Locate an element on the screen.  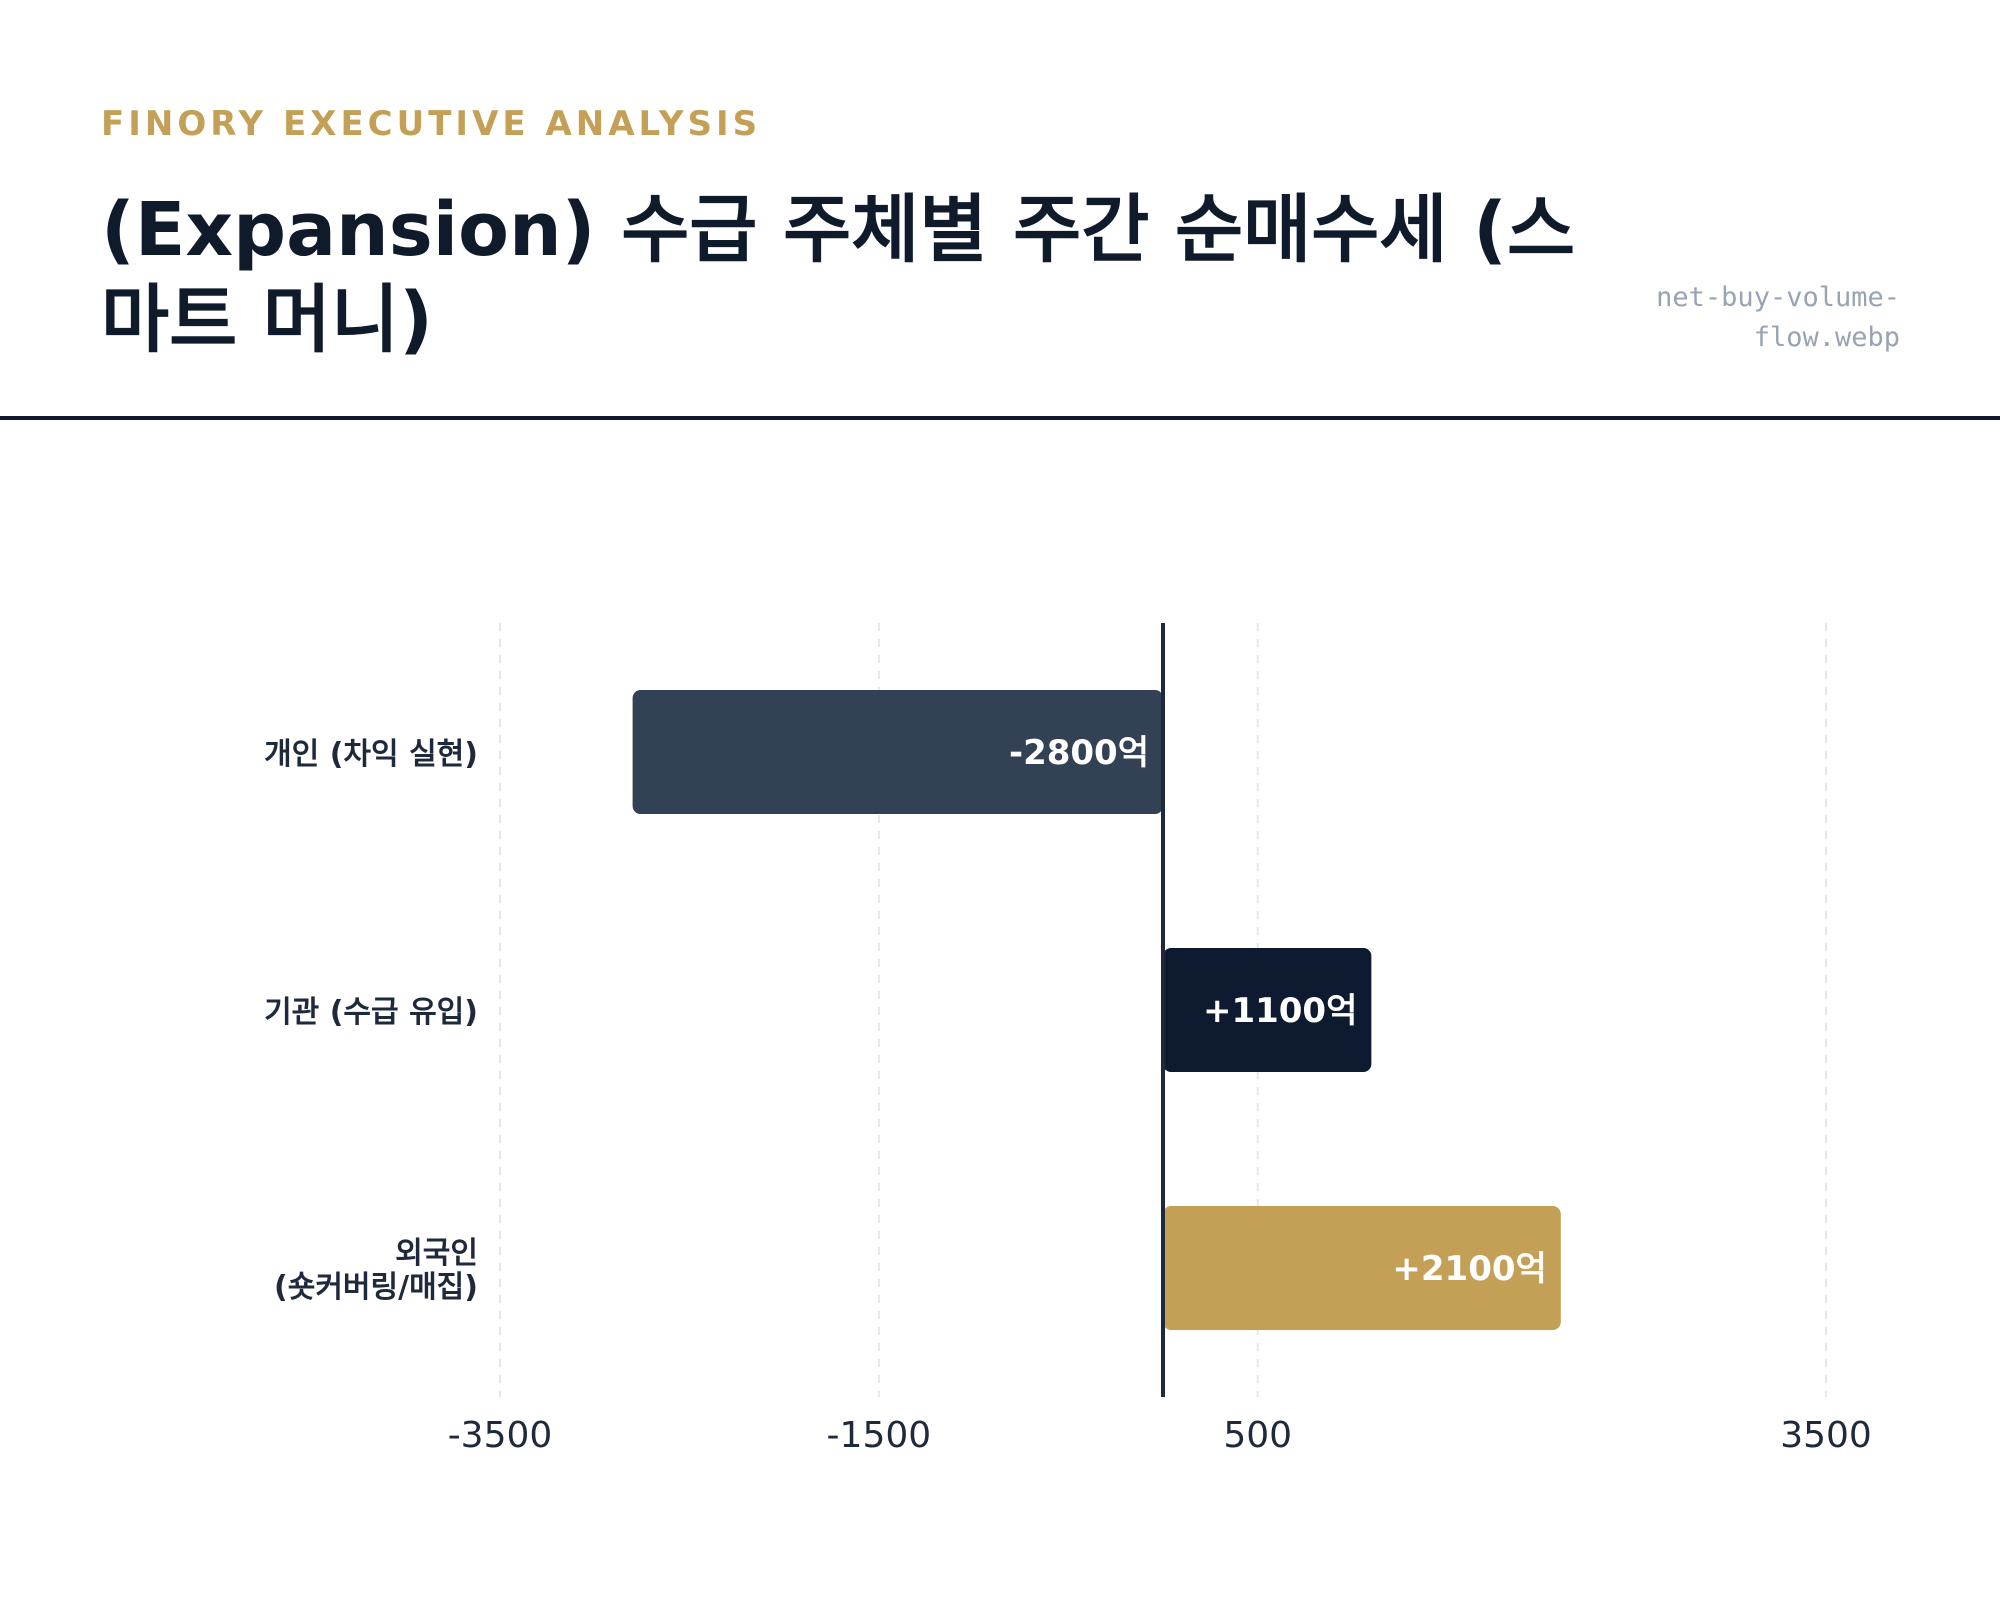
x-tick-label: -1500 is located at coordinates (879, 1435).